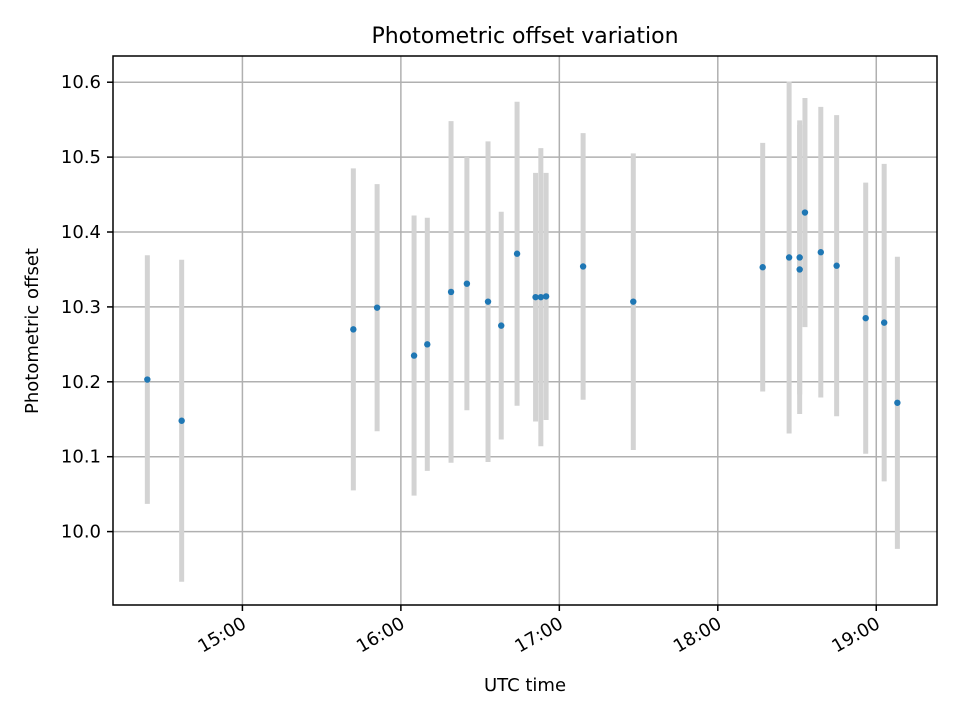 The image size is (960, 720). What do you see at coordinates (81, 307) in the screenshot?
I see `y-tick-label: 10.3` at bounding box center [81, 307].